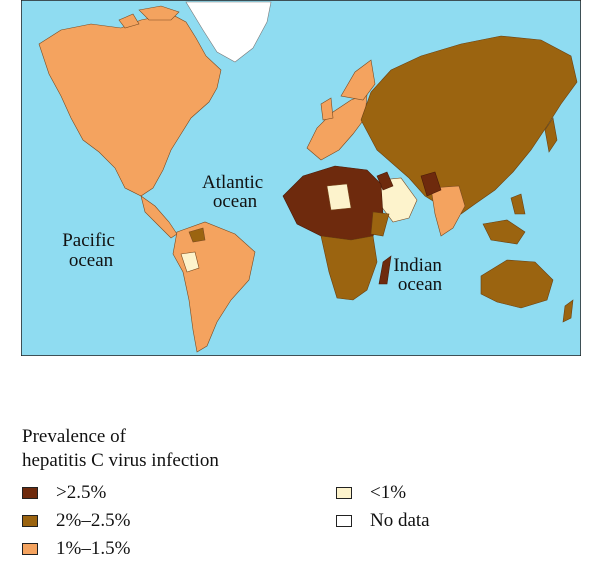  What do you see at coordinates (419, 275) in the screenshot?
I see `indian-ocean-label: Indian ocean` at bounding box center [419, 275].